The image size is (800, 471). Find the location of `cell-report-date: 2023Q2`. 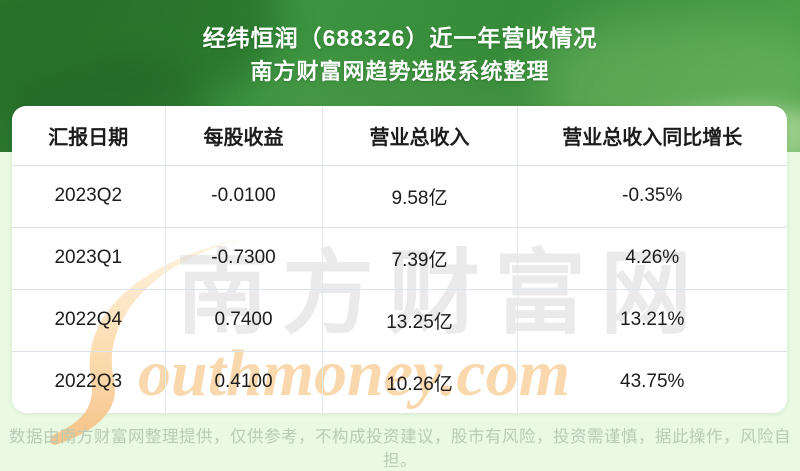

cell-report-date: 2023Q2 is located at coordinates (89, 196).